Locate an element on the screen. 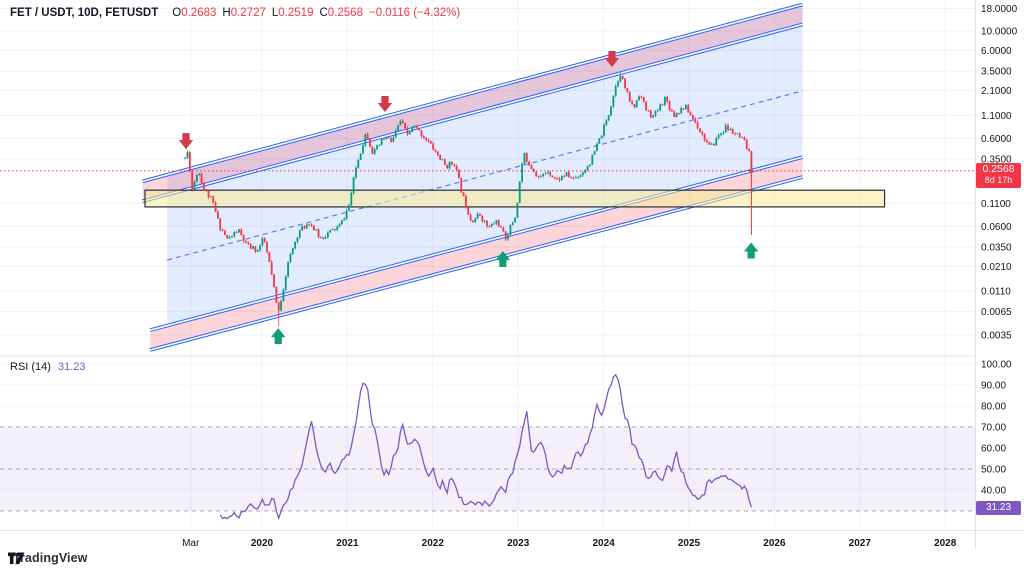 The image size is (1024, 575). rsi-tick-label: 90.00 is located at coordinates (993, 386).